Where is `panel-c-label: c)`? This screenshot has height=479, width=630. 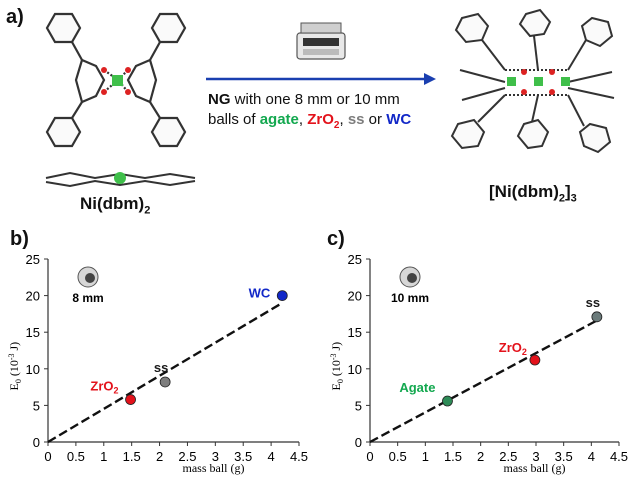
panel-c-label: c) is located at coordinates (336, 239).